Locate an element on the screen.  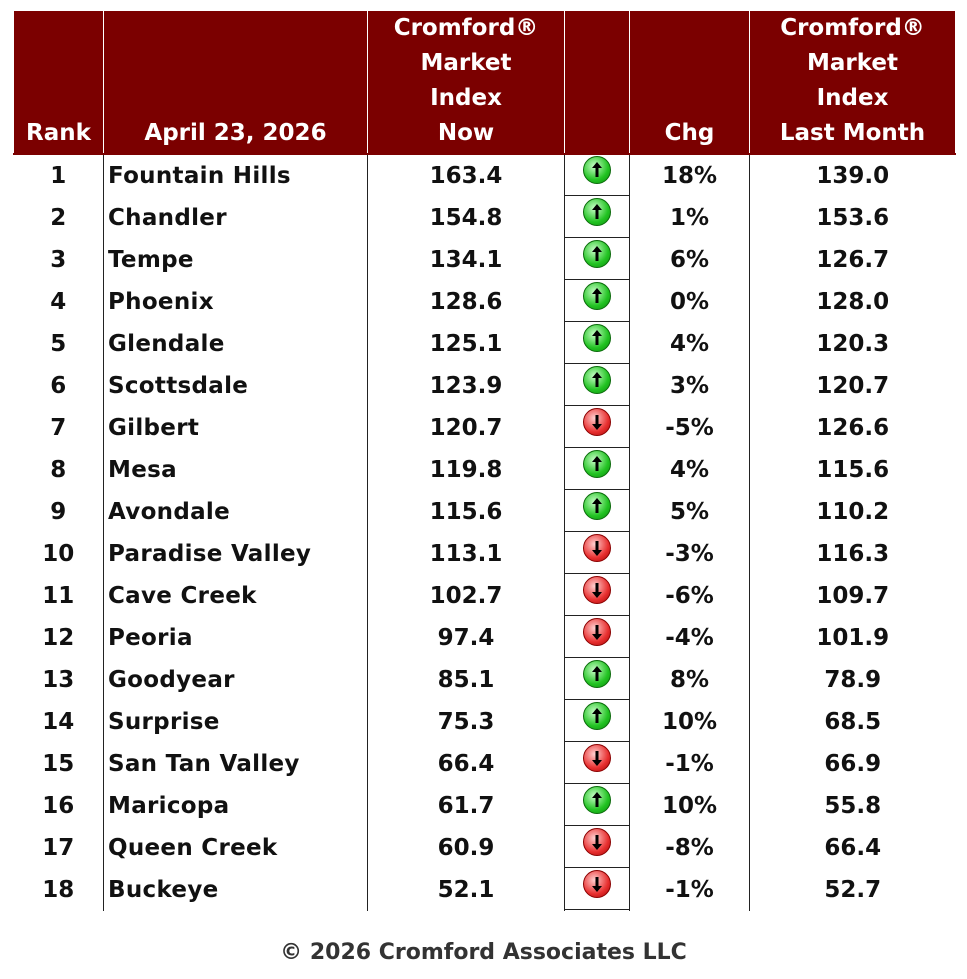
city-name: Goodyear is located at coordinates (235, 680).